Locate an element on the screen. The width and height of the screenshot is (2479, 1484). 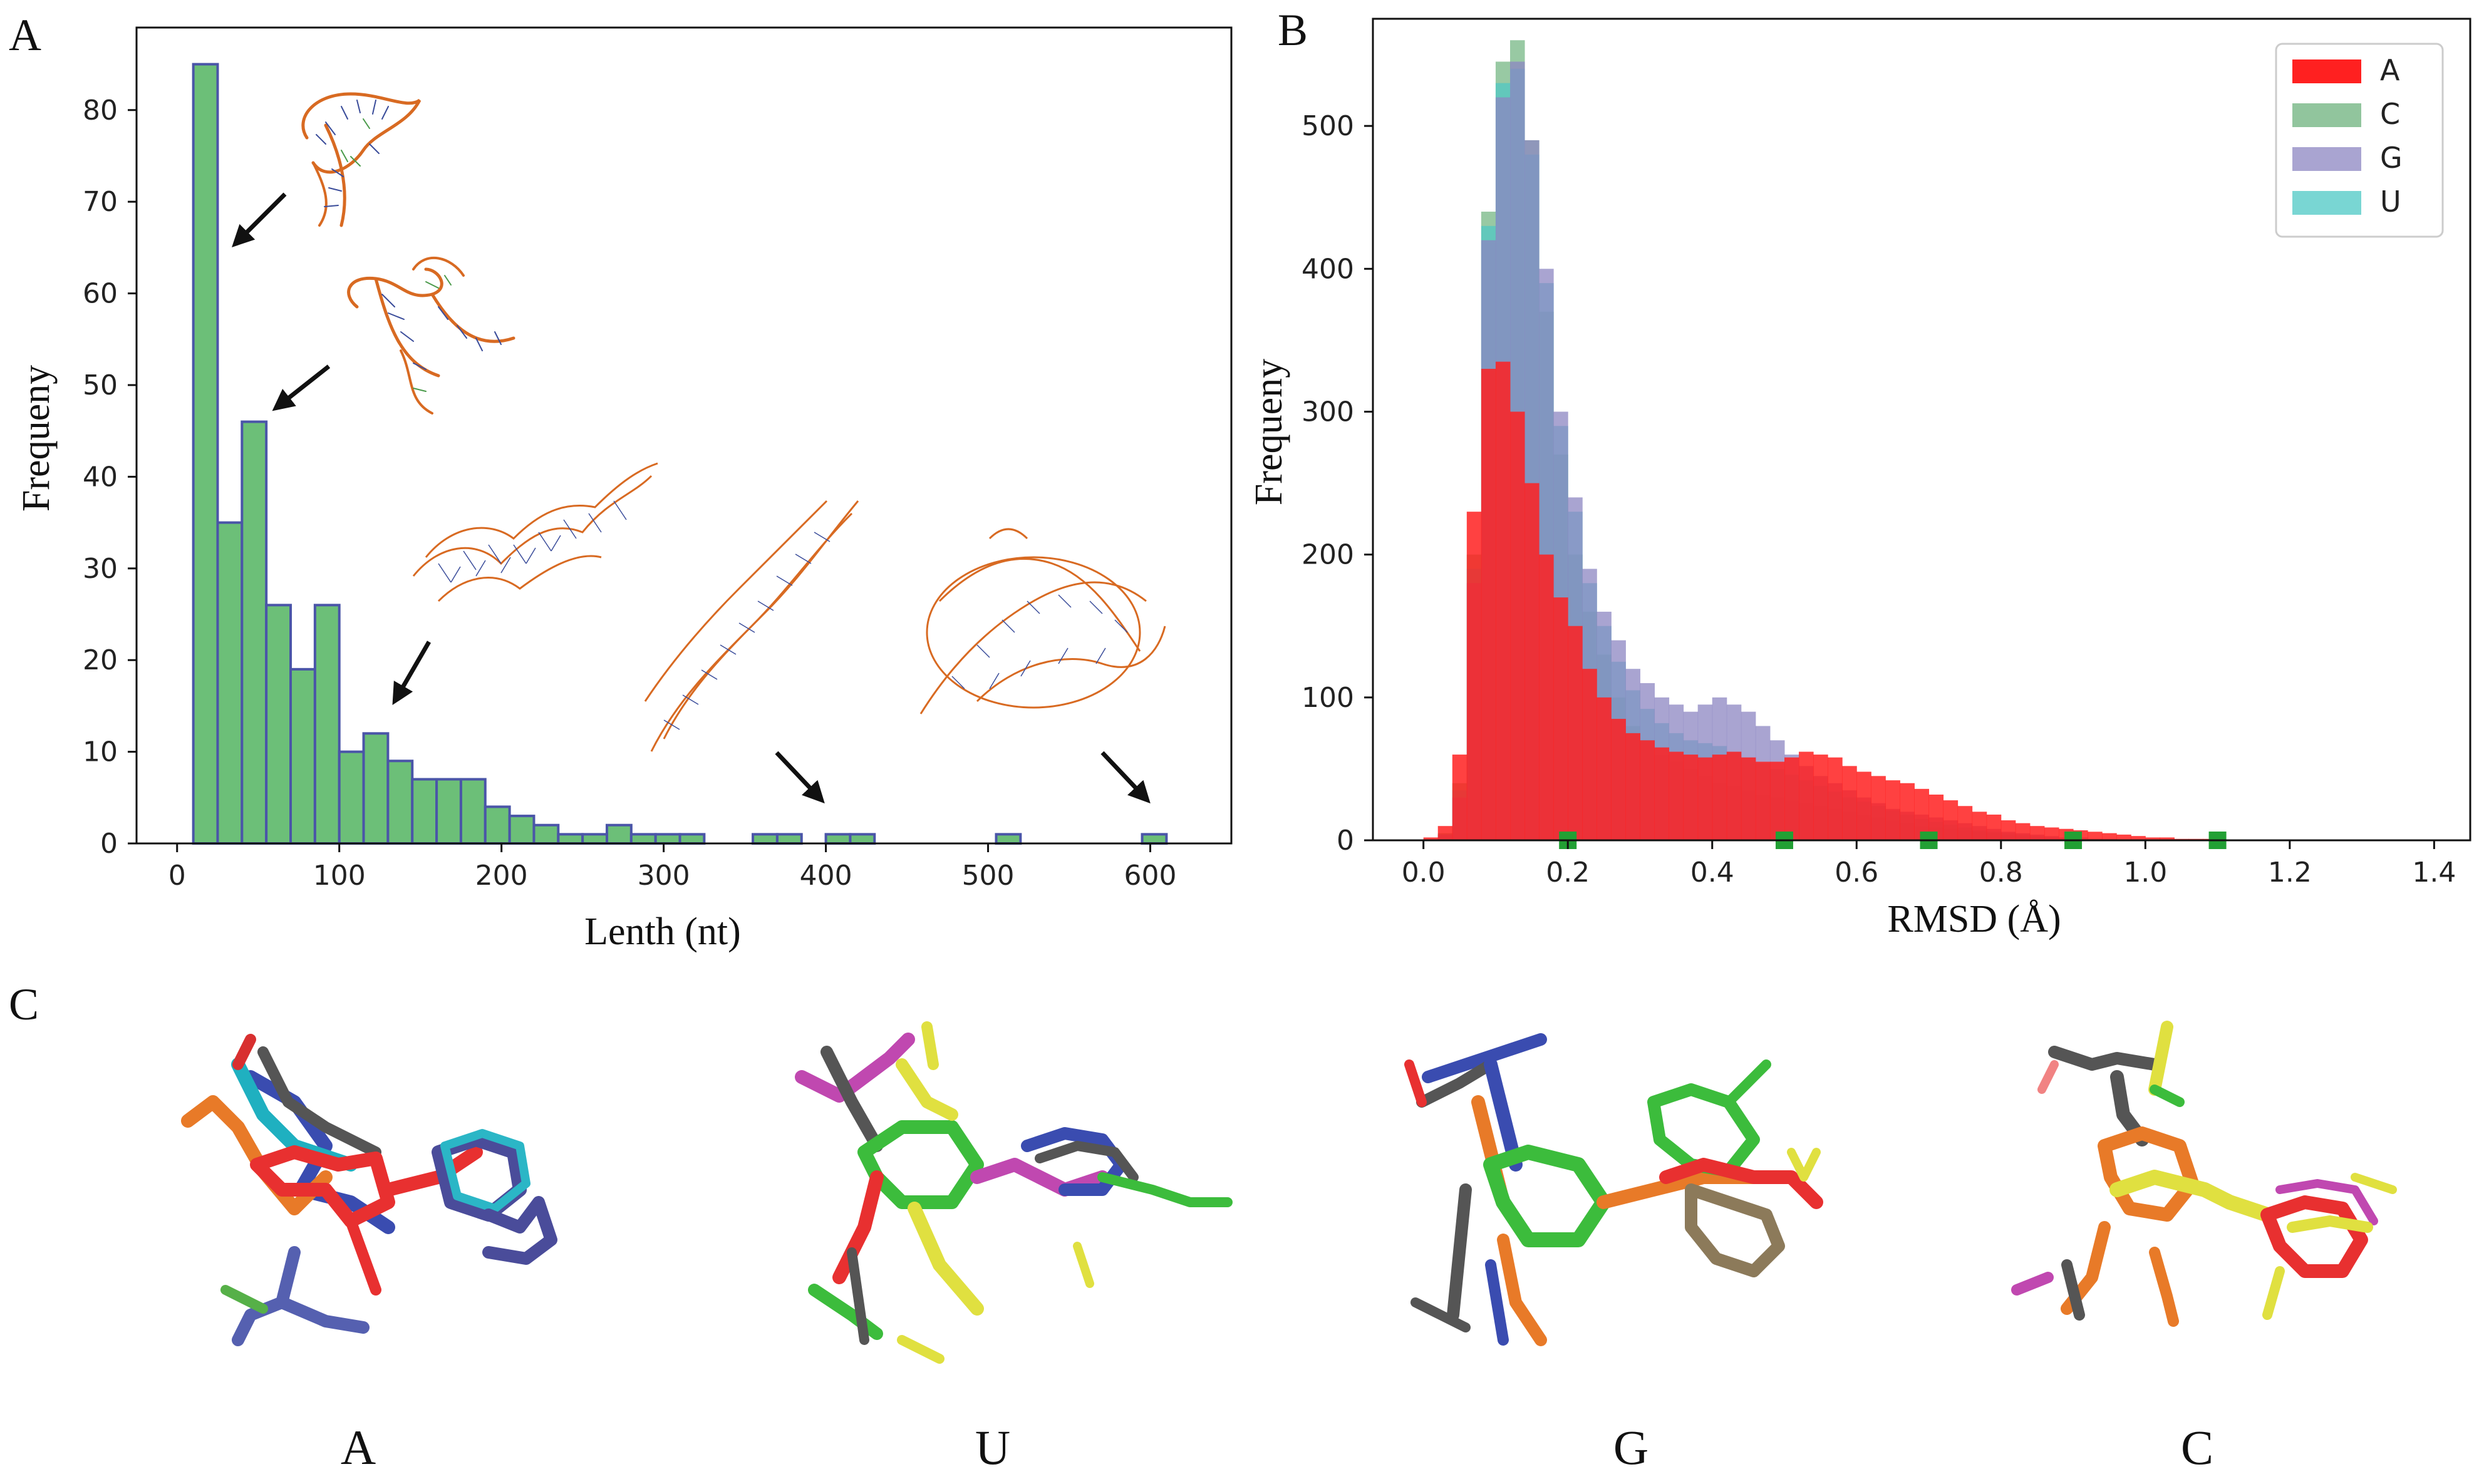
legend-box is located at coordinates (2359, 140).